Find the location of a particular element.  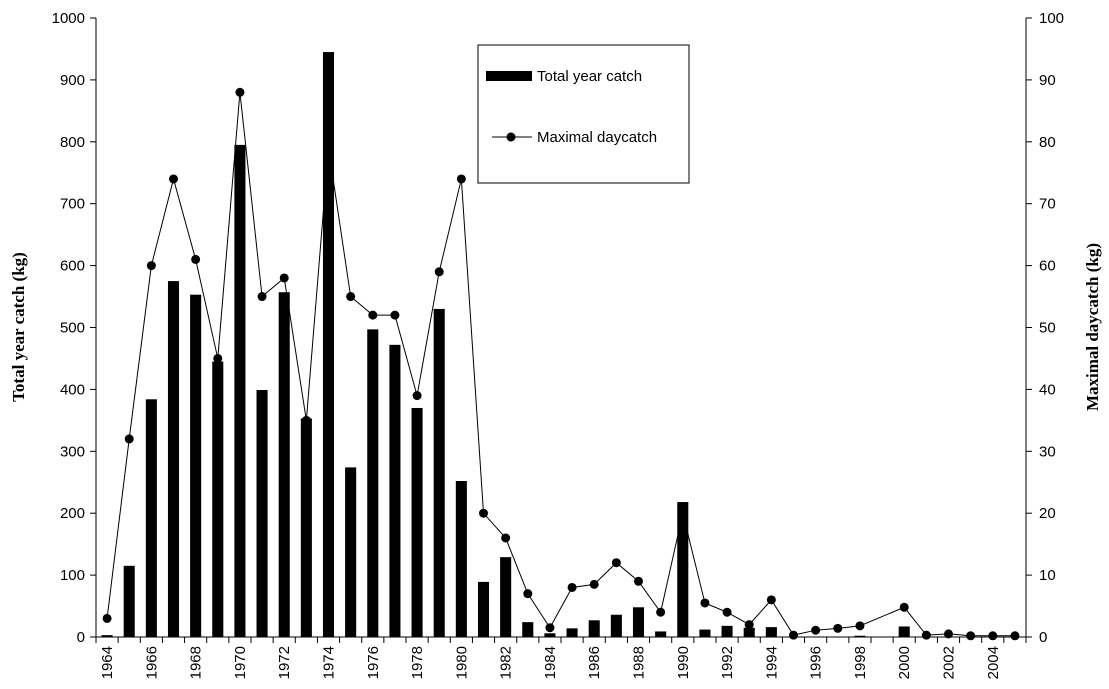

x-tick-label-2002: 2002 is located at coordinates (949, 662).